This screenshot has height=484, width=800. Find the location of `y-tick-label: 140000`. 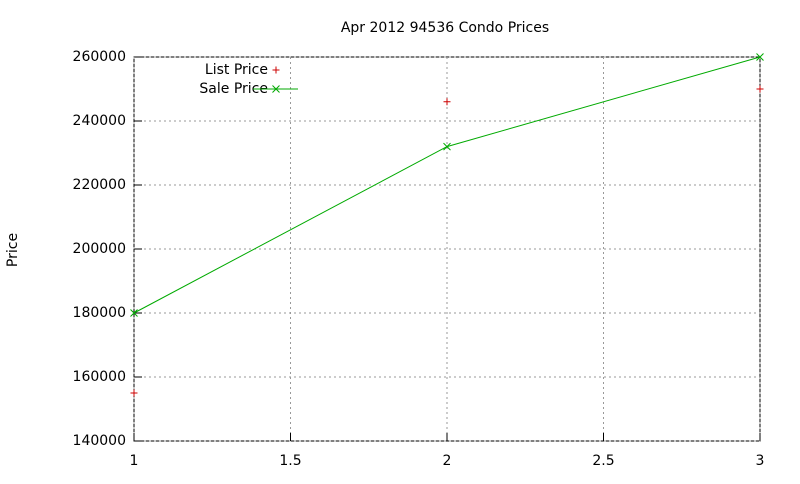

y-tick-label: 140000 is located at coordinates (99, 441).